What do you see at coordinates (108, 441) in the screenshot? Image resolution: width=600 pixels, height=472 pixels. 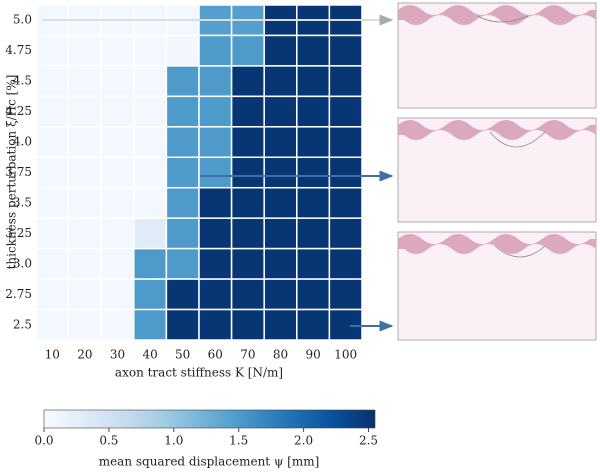 I see `colorbar-tick-label: 0.5` at bounding box center [108, 441].